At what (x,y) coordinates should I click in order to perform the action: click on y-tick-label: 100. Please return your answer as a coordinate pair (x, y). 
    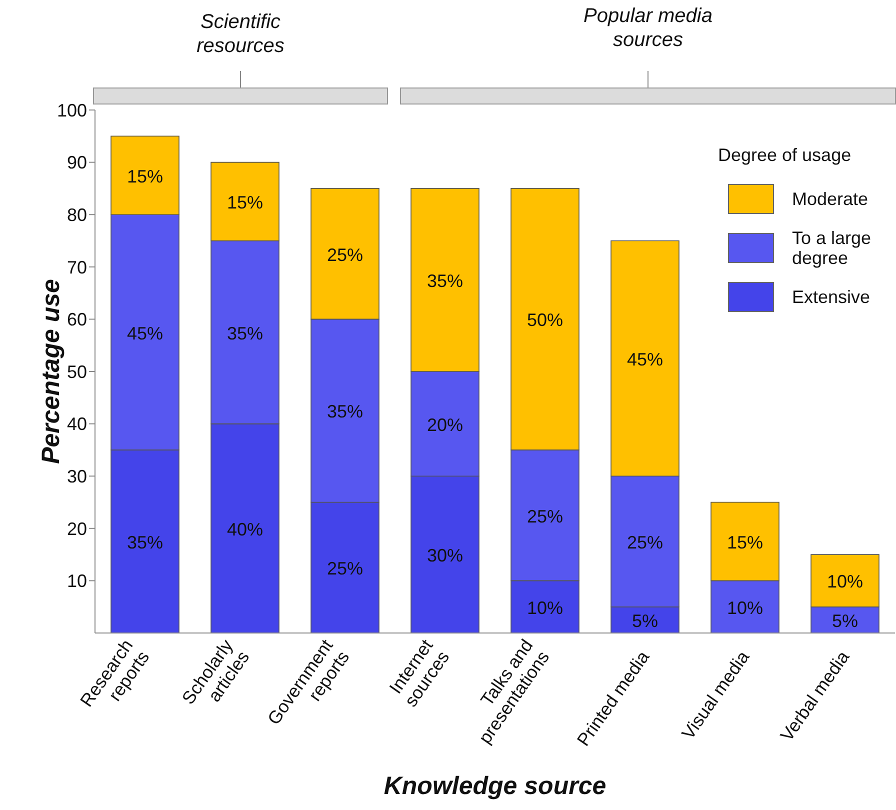
    Looking at the image, I should click on (71, 110).